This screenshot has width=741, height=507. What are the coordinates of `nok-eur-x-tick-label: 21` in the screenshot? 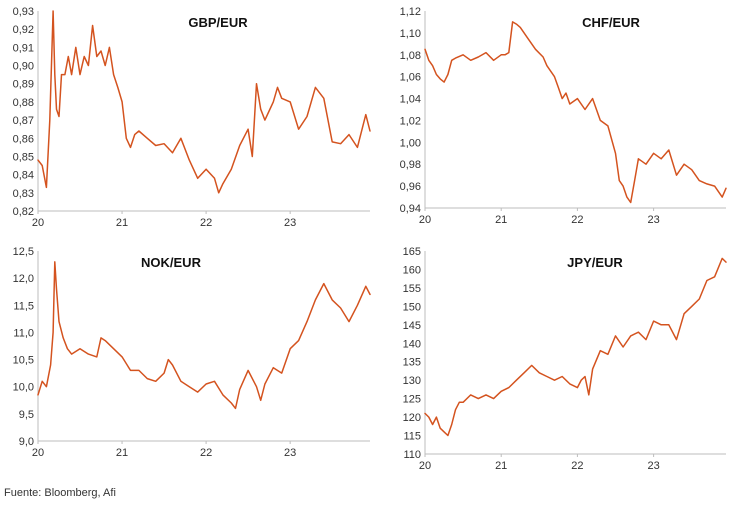 It's located at (122, 453).